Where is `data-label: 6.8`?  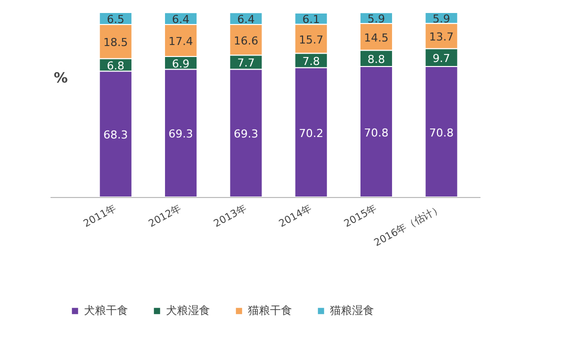 data-label: 6.8 is located at coordinates (115, 65).